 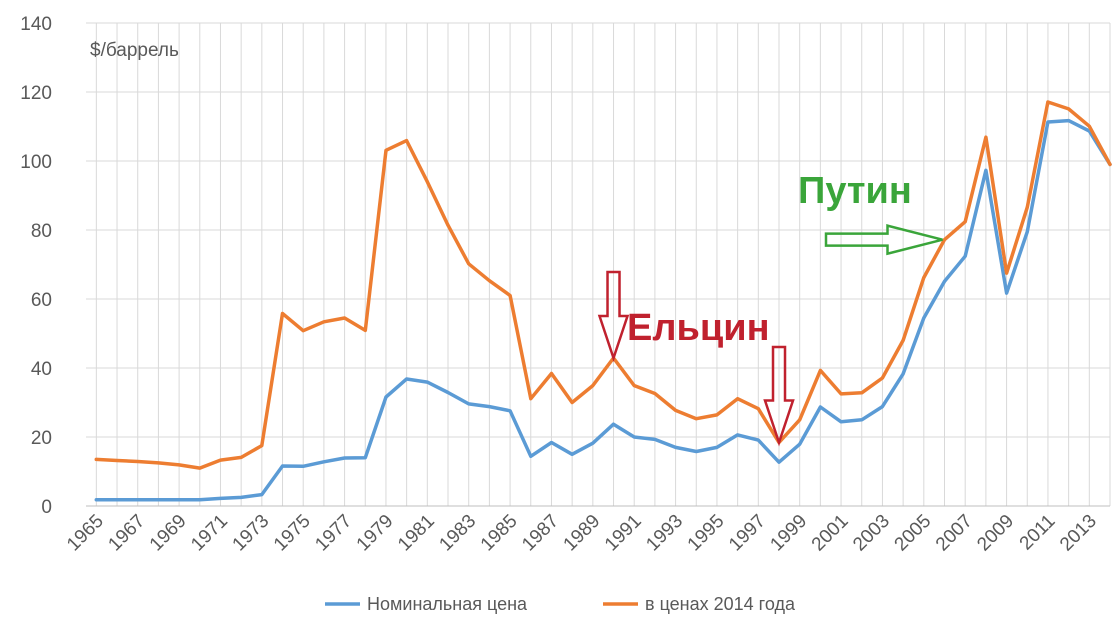 I want to click on yeltsin-label: Ельцин, so click(x=698, y=328).